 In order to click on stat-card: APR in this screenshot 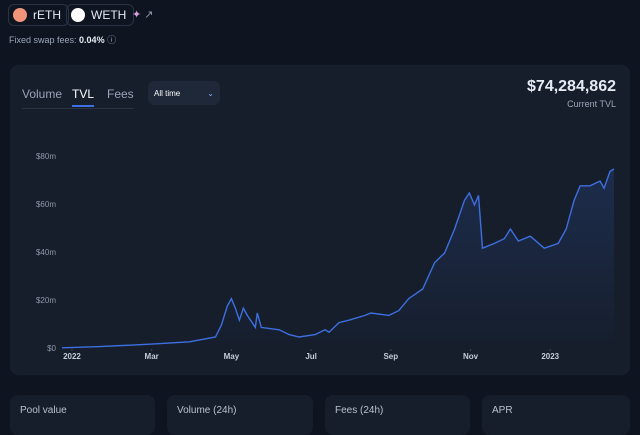, I will do `click(556, 415)`.